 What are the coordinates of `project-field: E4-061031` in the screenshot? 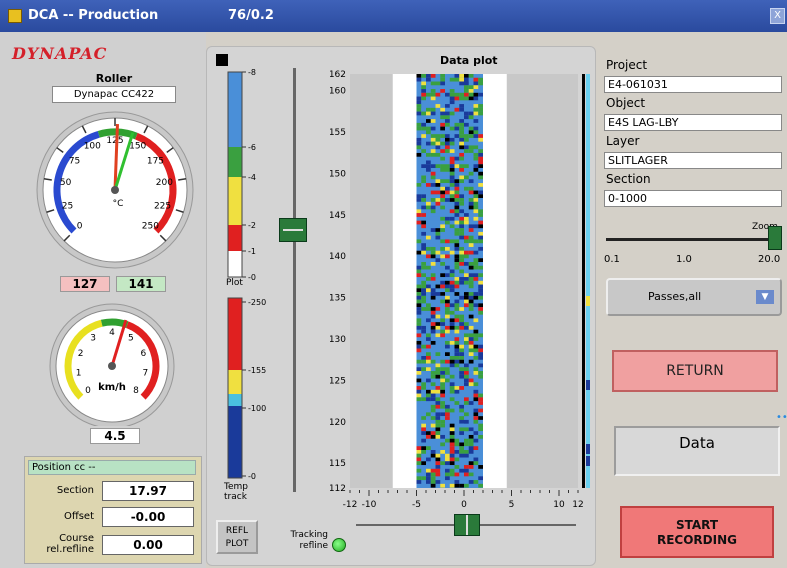 It's located at (693, 84).